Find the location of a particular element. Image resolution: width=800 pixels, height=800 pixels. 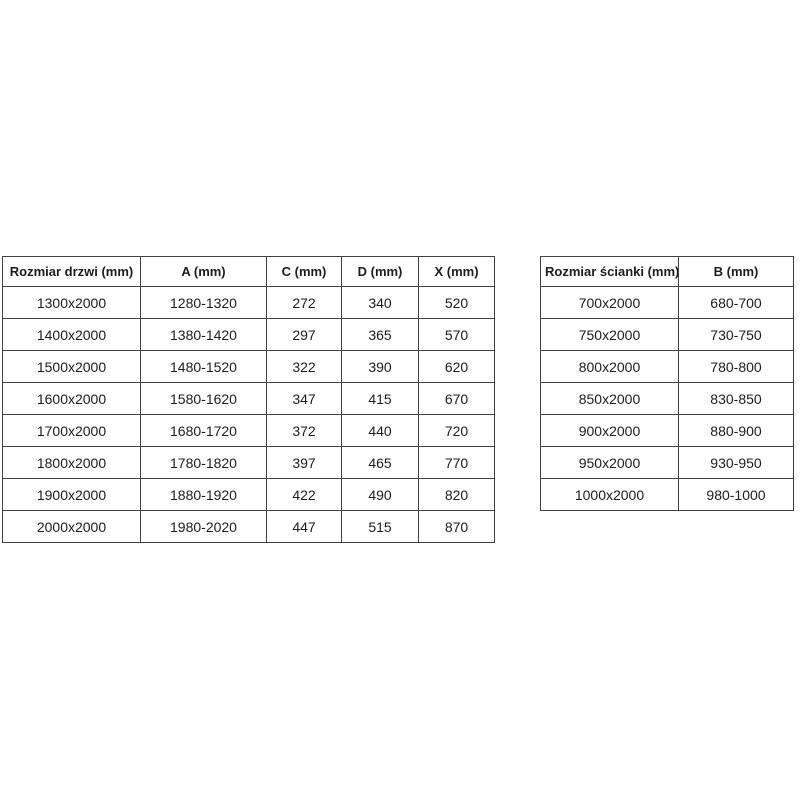

table-cell: 365 is located at coordinates (380, 334).